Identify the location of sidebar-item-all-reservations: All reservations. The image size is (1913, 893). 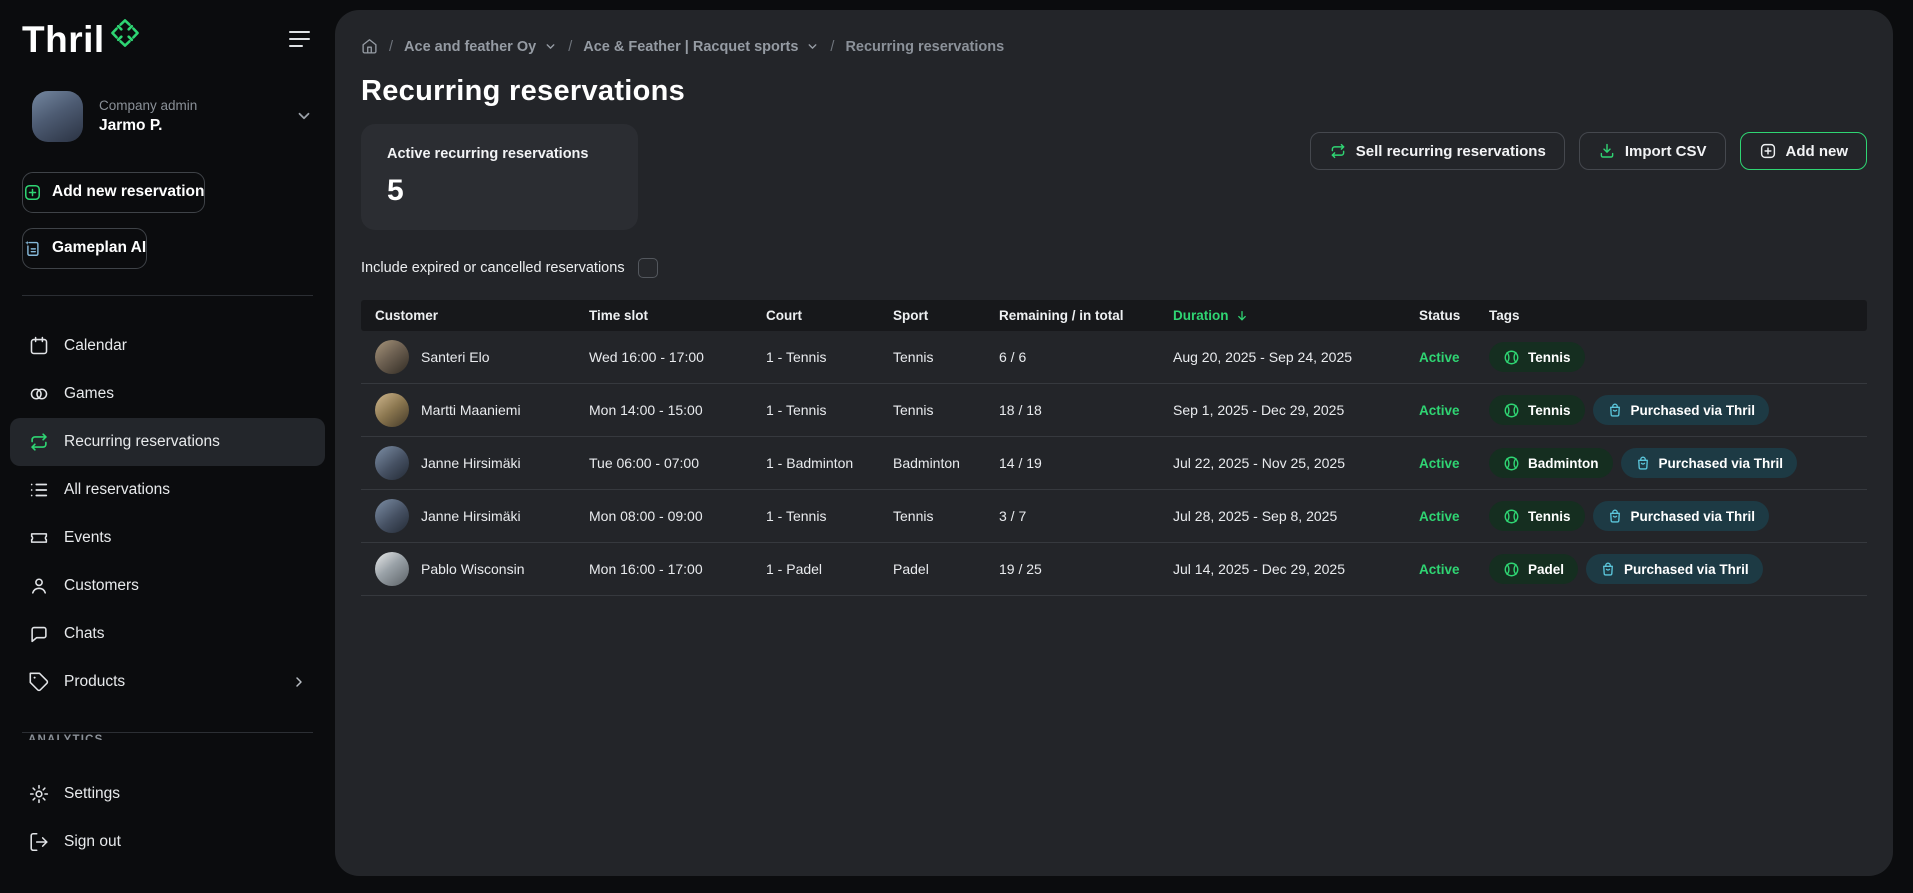
(167, 490).